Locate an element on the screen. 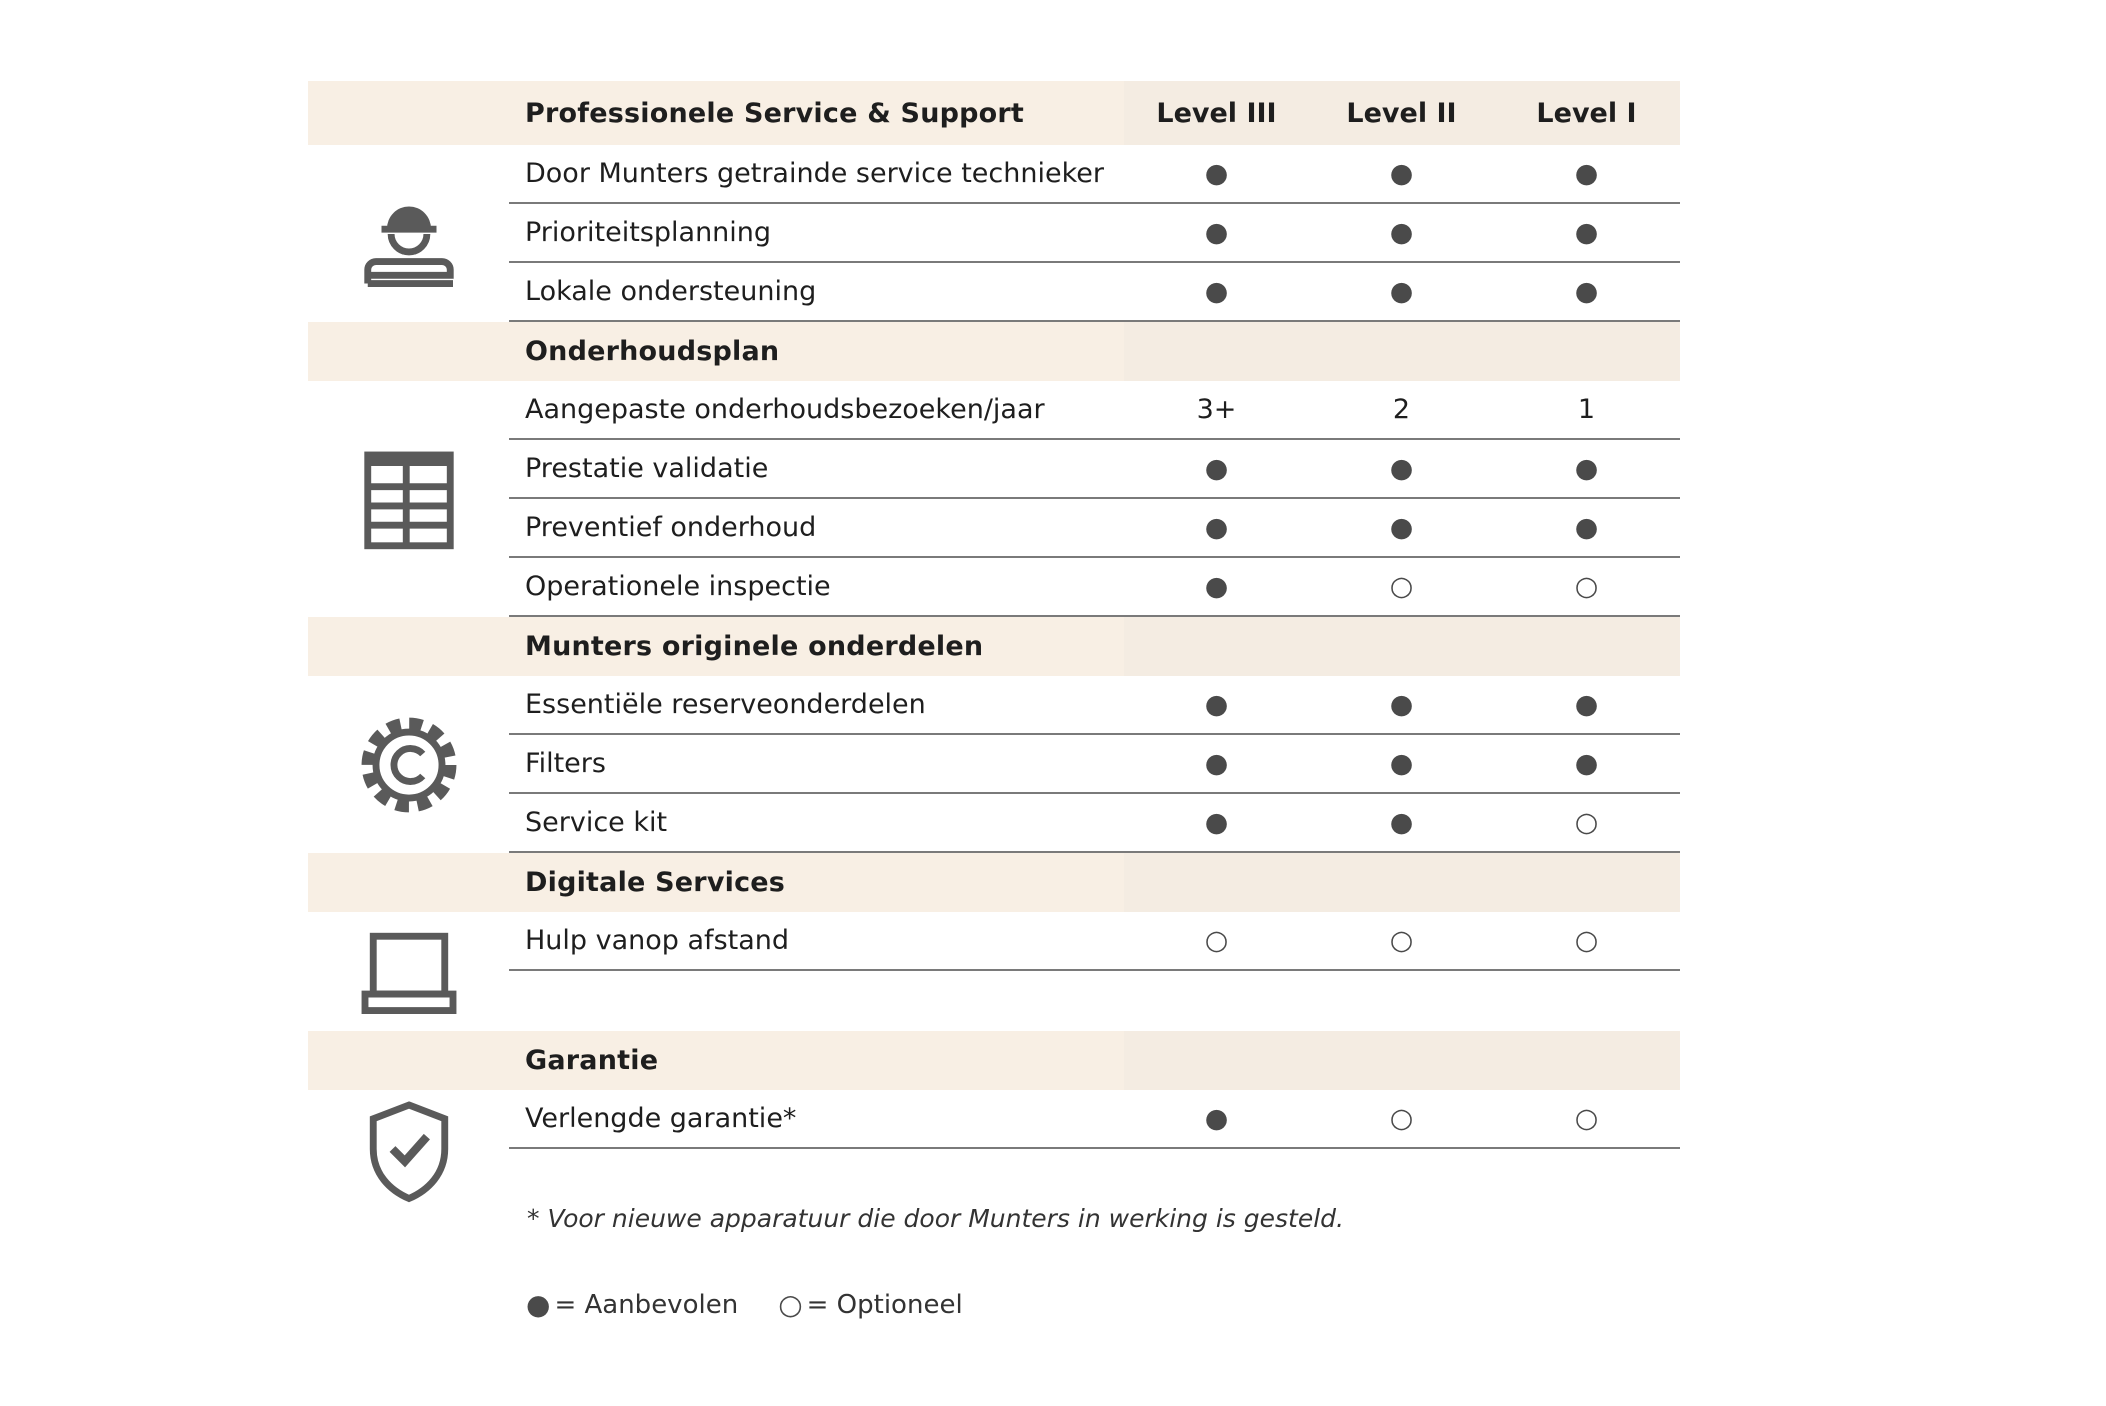 The height and width of the screenshot is (1406, 2106). legend-symbol: ○ is located at coordinates (790, 1304).